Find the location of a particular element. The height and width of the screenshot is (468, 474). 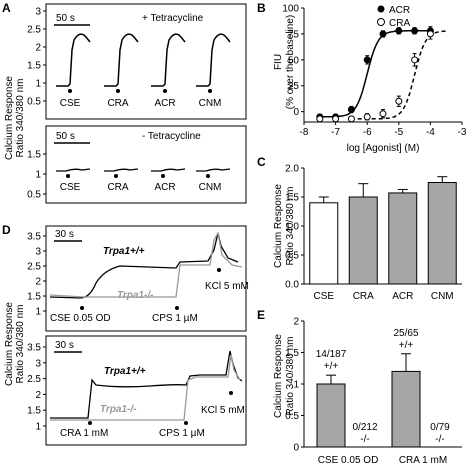

point-acr is located at coordinates (399, 31).